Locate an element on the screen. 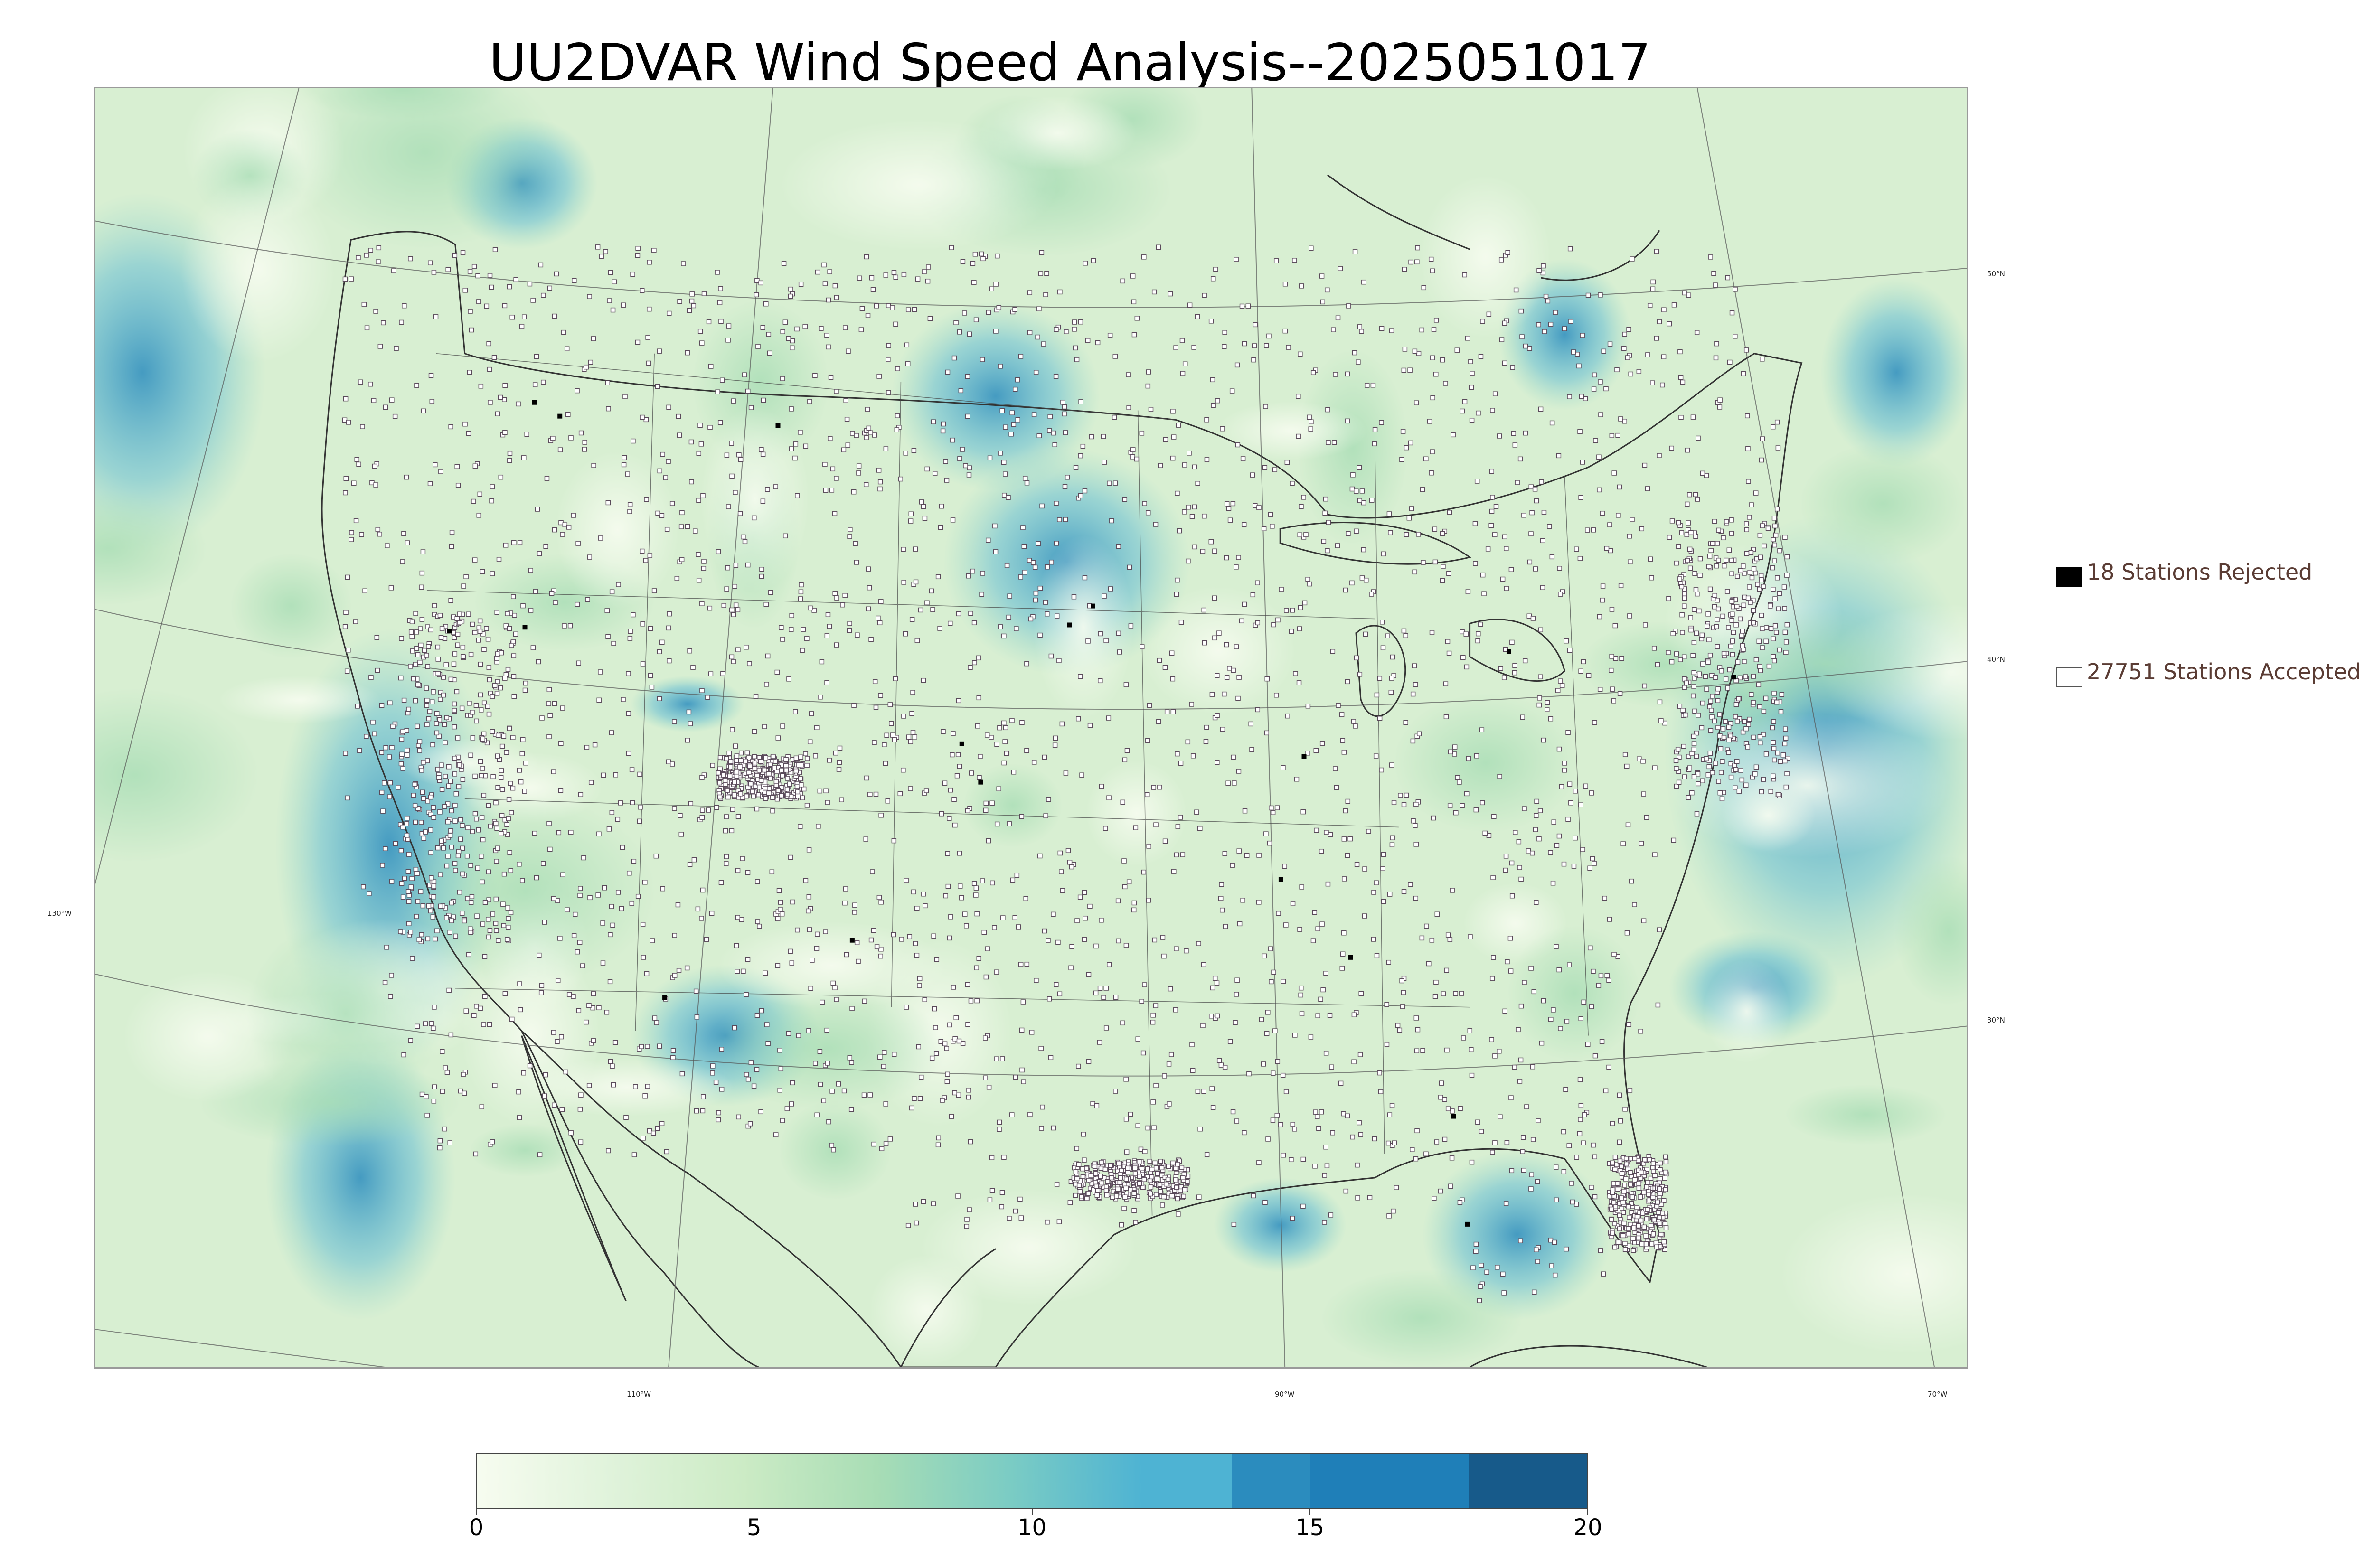 The width and height of the screenshot is (2374, 1568). wind-speed-maximum is located at coordinates (687, 704).